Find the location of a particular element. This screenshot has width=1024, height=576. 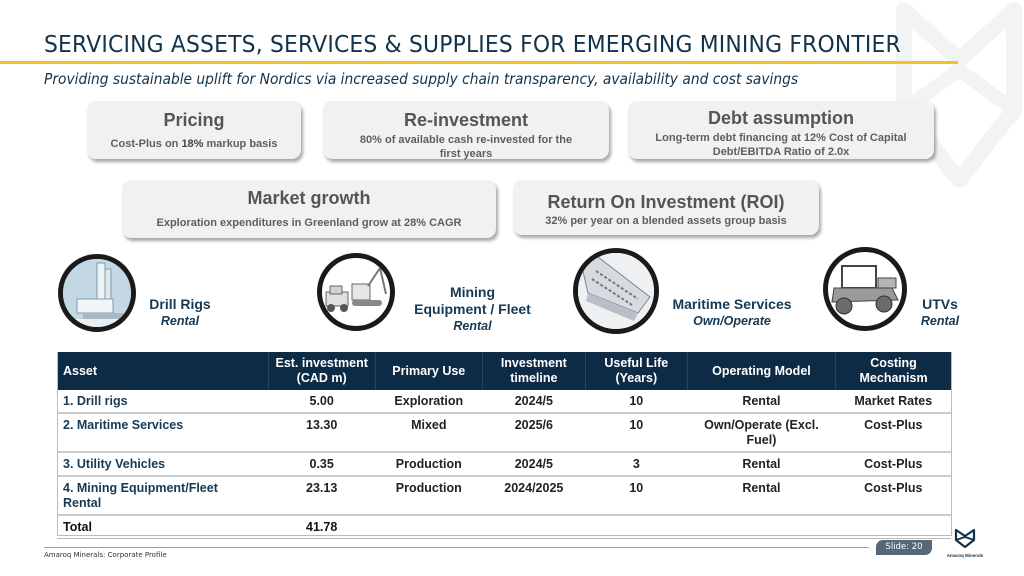

title-underline is located at coordinates (479, 62).